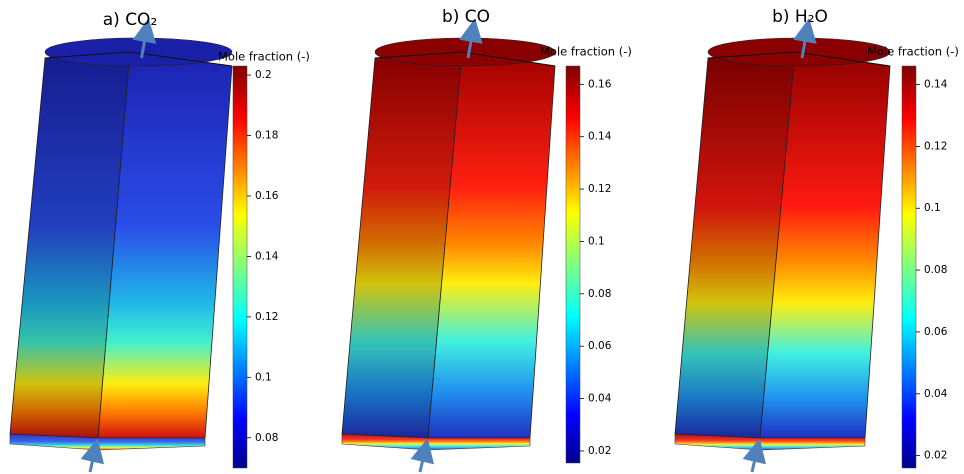 The image size is (964, 474). What do you see at coordinates (130, 20) in the screenshot?
I see `panel-title: a) CO₂` at bounding box center [130, 20].